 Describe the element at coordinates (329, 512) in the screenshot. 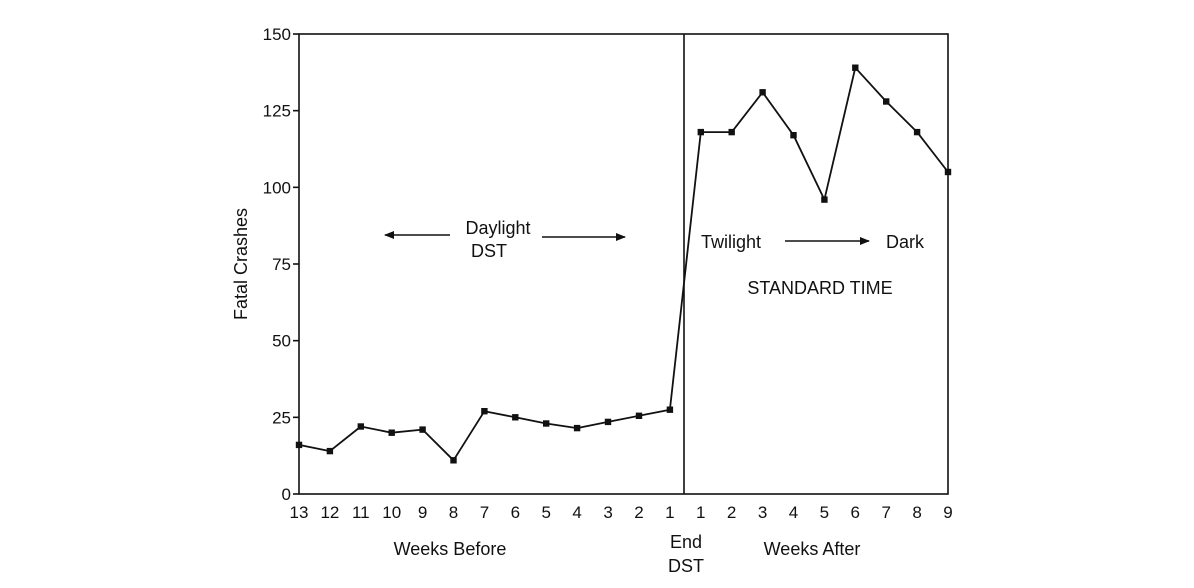

I see `x-tick-label: 12` at that location.